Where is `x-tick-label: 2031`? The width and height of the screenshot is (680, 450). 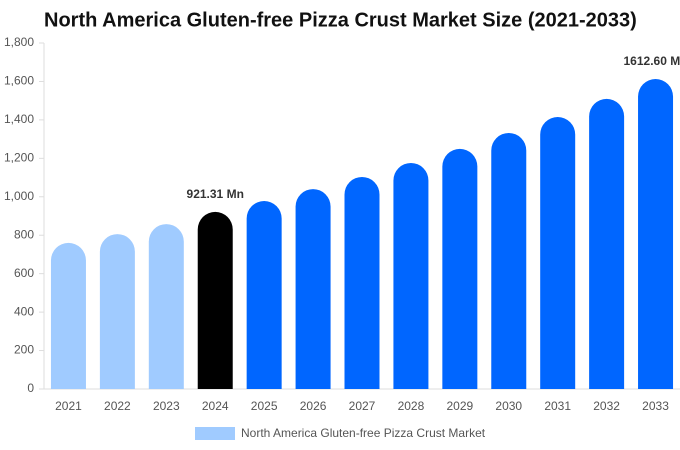 x-tick-label: 2031 is located at coordinates (557, 406).